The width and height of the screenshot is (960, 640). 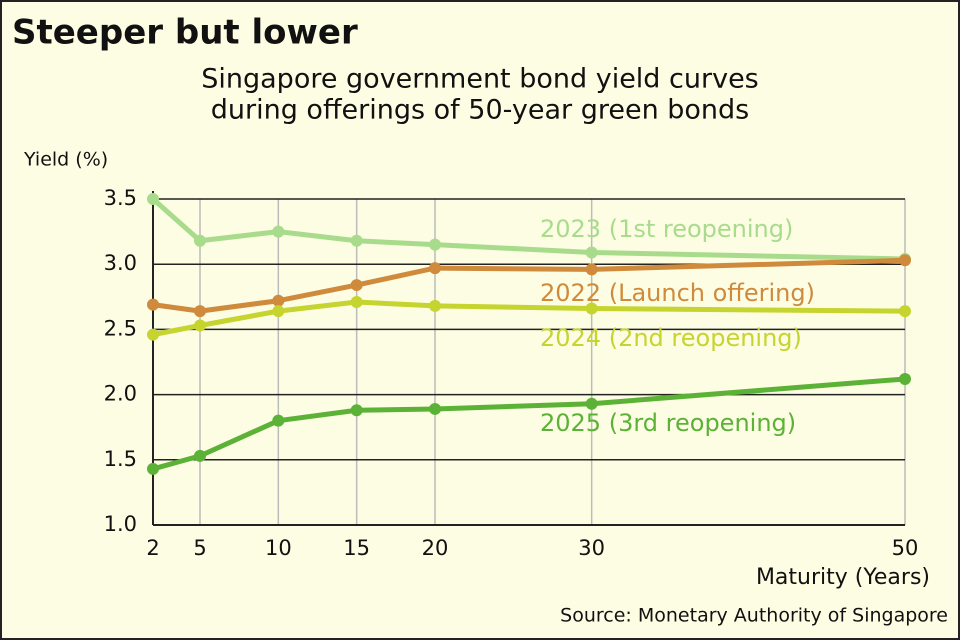 What do you see at coordinates (120, 328) in the screenshot?
I see `y-tick-label: 2.5` at bounding box center [120, 328].